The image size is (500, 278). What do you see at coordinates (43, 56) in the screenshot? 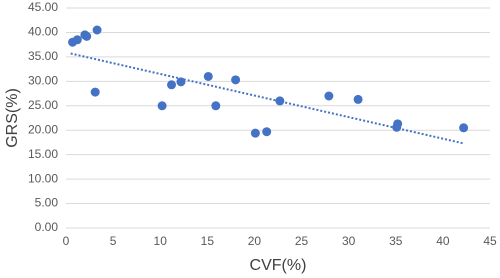
I see `y-tick-label: 35.00` at bounding box center [43, 56].